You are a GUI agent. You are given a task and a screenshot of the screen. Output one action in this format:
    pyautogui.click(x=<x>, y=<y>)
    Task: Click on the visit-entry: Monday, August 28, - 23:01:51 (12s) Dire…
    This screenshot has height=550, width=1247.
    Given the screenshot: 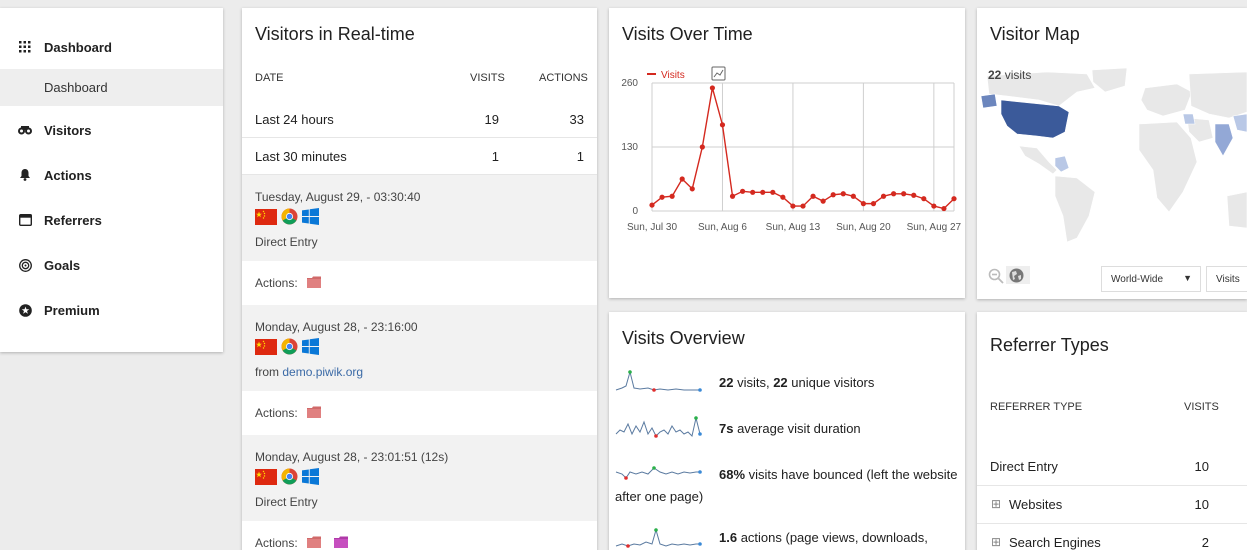 What is the action you would take?
    pyautogui.click(x=419, y=478)
    